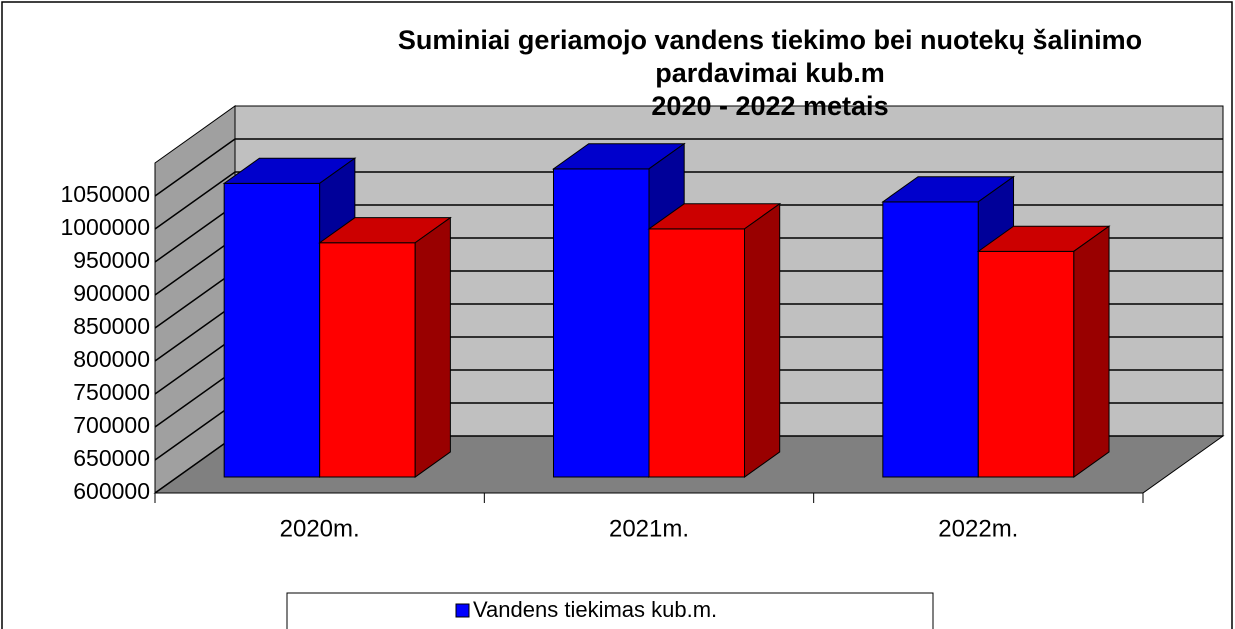  What do you see at coordinates (111, 425) in the screenshot?
I see `y-tick-label: 700000` at bounding box center [111, 425].